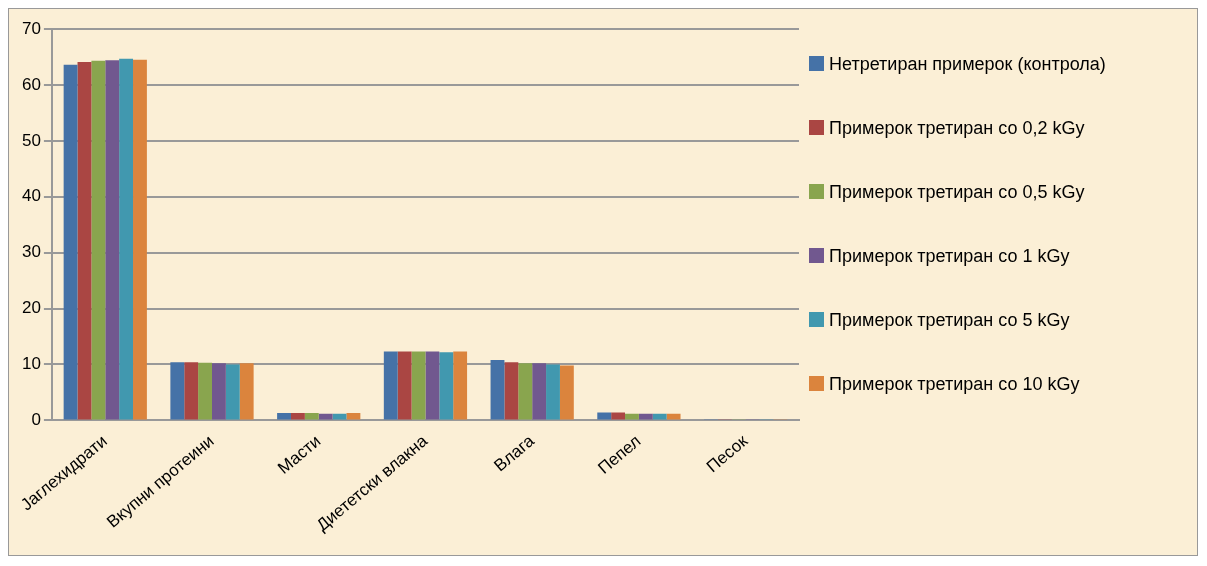 The height and width of the screenshot is (566, 1207). Describe the element at coordinates (950, 320) in the screenshot. I see `legend-label: Примерок третиран со 5 kGy` at that location.